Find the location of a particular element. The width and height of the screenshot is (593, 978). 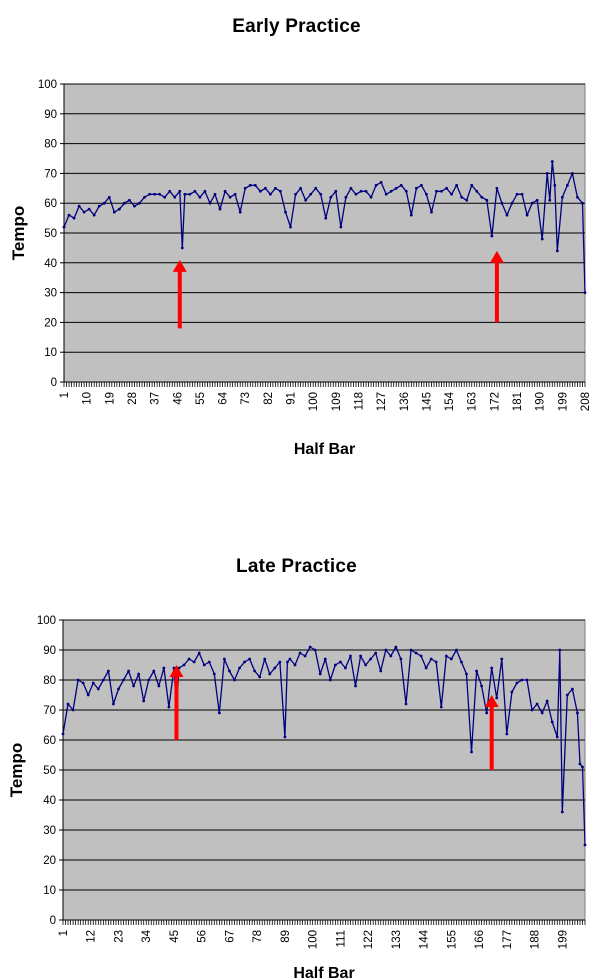

x-tick-label: 208 is located at coordinates (586, 401).